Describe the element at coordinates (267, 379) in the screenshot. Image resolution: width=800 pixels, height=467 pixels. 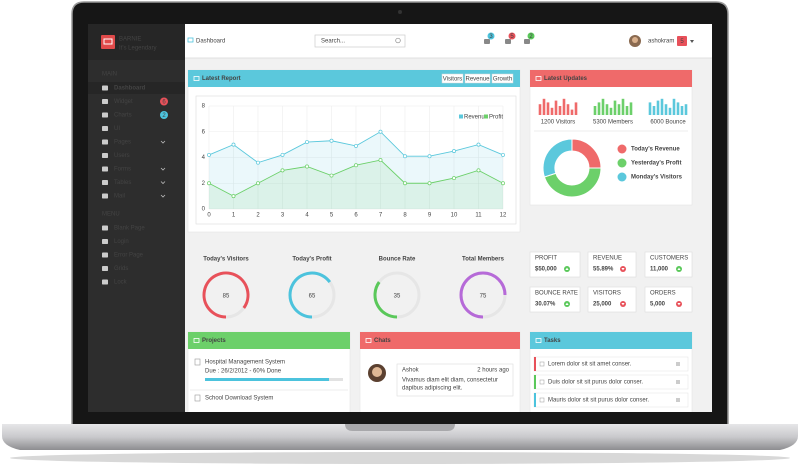
I see `progress-fill` at that location.